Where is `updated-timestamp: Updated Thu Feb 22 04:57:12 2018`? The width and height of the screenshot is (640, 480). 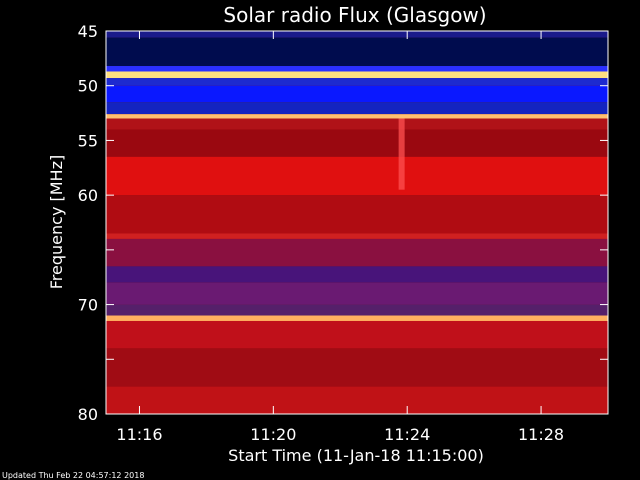 updated-timestamp: Updated Thu Feb 22 04:57:12 2018 is located at coordinates (73, 475).